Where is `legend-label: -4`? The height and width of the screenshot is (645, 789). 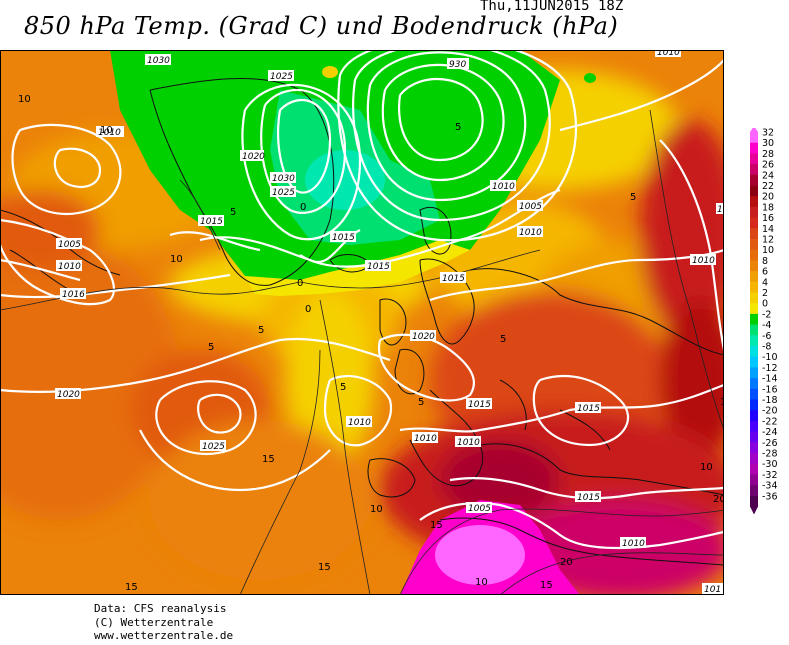 legend-label: -4 is located at coordinates (766, 325).